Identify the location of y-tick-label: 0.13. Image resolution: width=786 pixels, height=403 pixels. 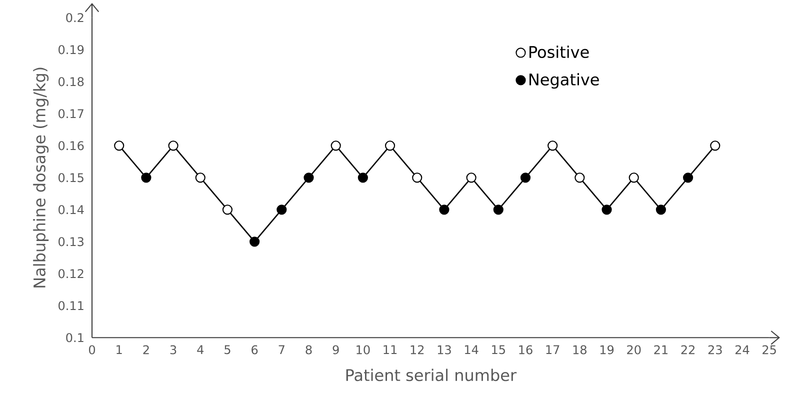
(71, 241).